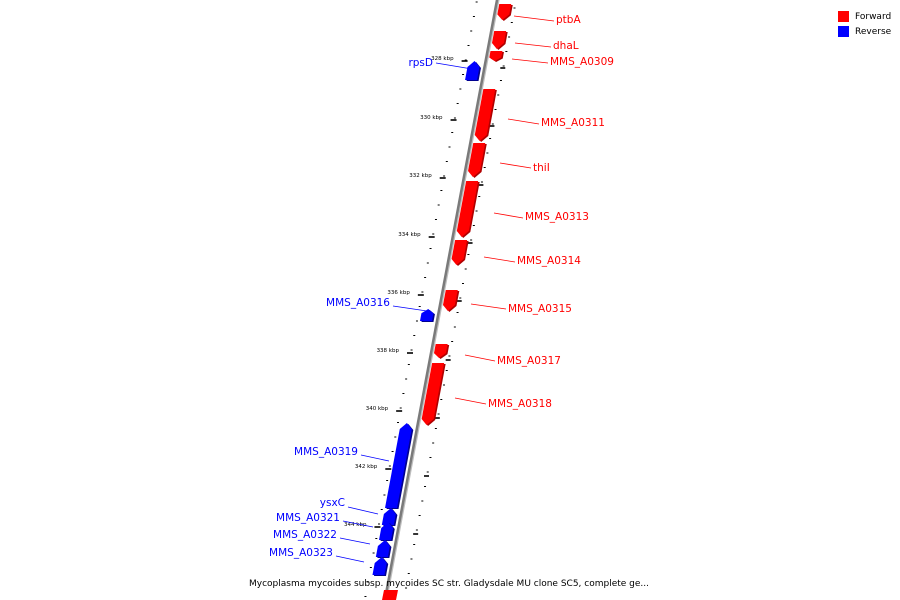 The image size is (900, 600). What do you see at coordinates (557, 217) in the screenshot?
I see `gene-mms-a0313-label: MMS_A0313` at bounding box center [557, 217].